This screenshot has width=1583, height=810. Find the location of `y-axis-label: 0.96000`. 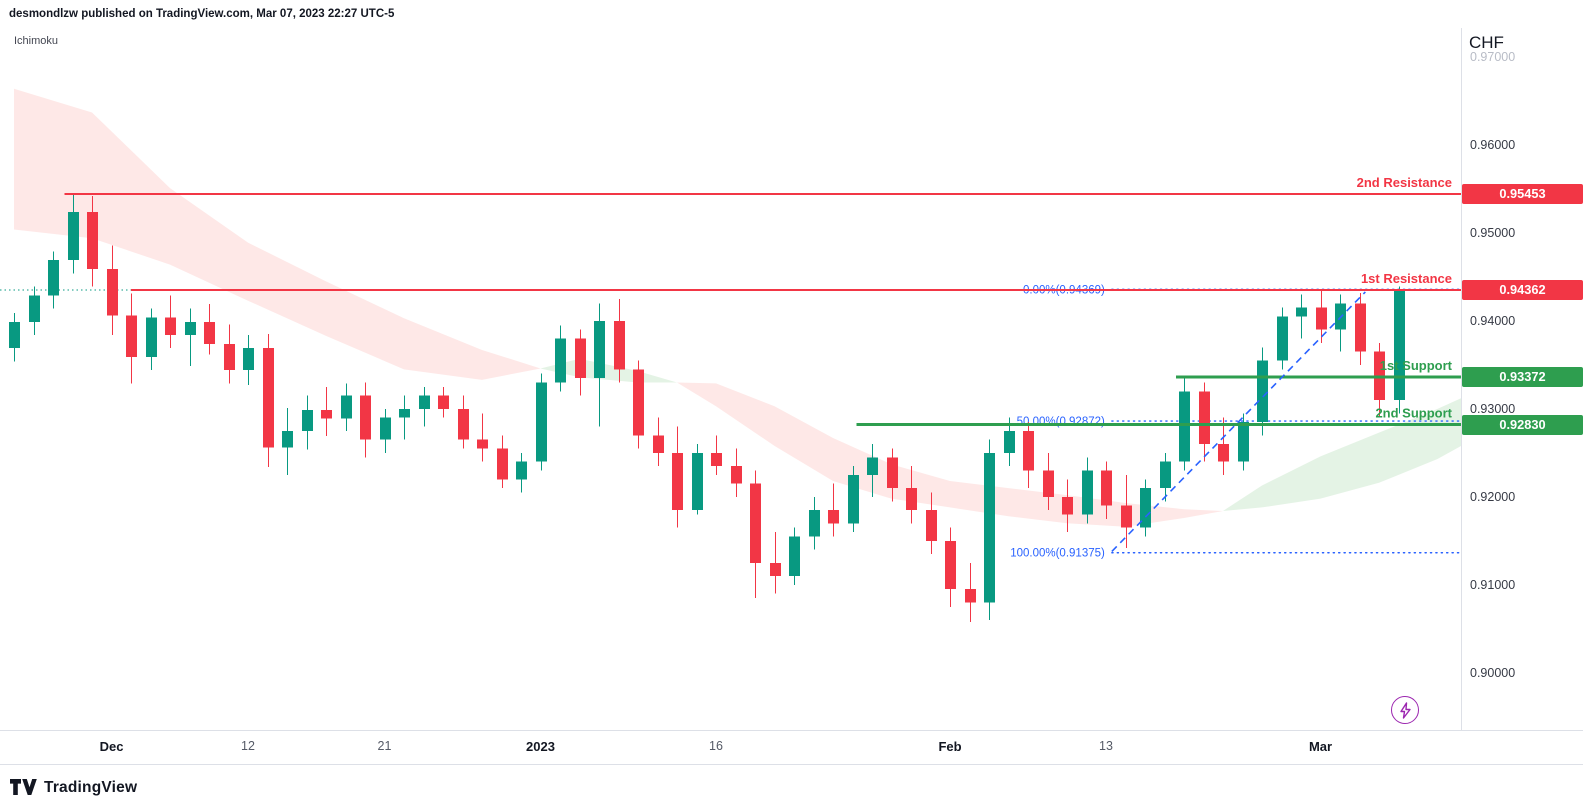

y-axis-label: 0.96000 is located at coordinates (1493, 144).